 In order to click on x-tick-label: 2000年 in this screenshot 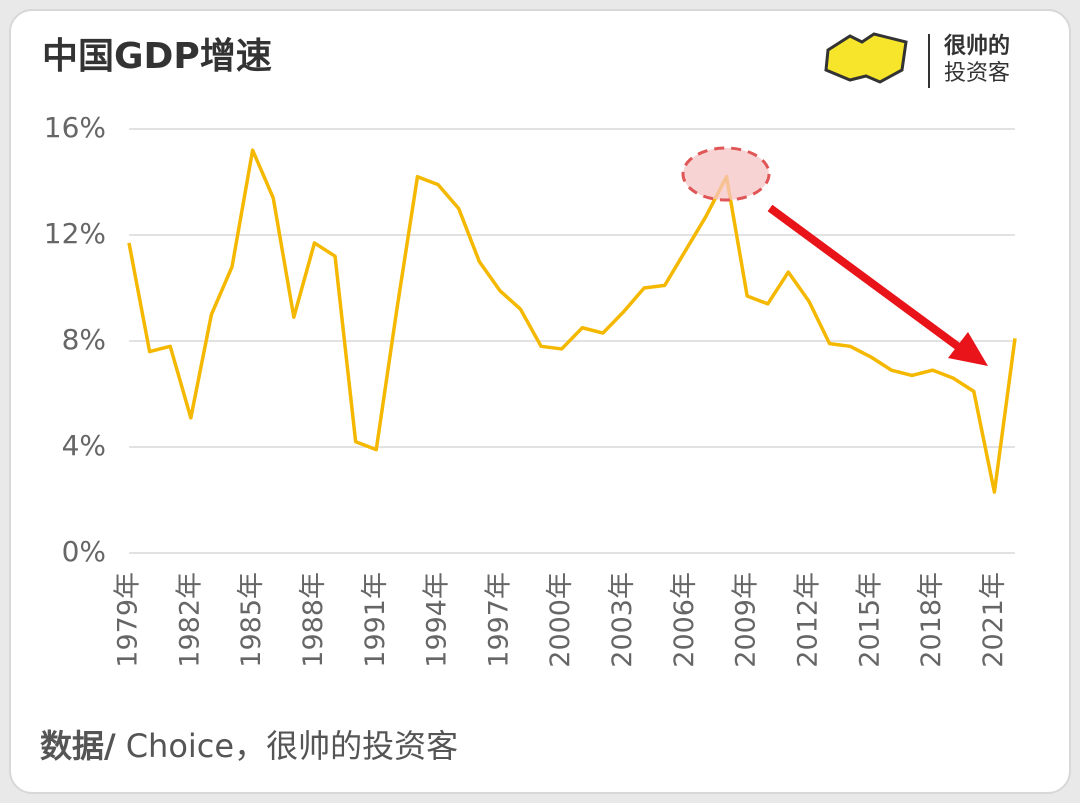, I will do `click(560, 620)`.